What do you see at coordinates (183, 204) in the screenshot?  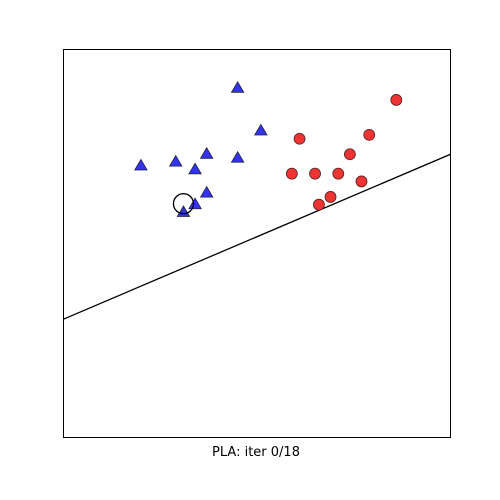 I see `highlighted-point-ring` at bounding box center [183, 204].